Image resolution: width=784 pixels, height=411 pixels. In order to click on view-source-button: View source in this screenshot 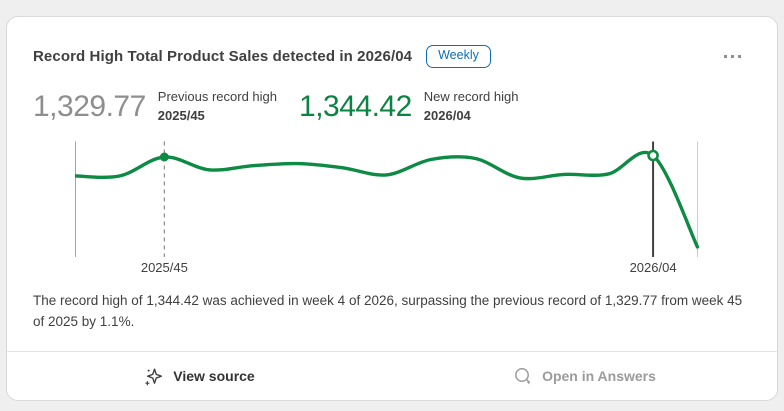, I will do `click(199, 376)`.